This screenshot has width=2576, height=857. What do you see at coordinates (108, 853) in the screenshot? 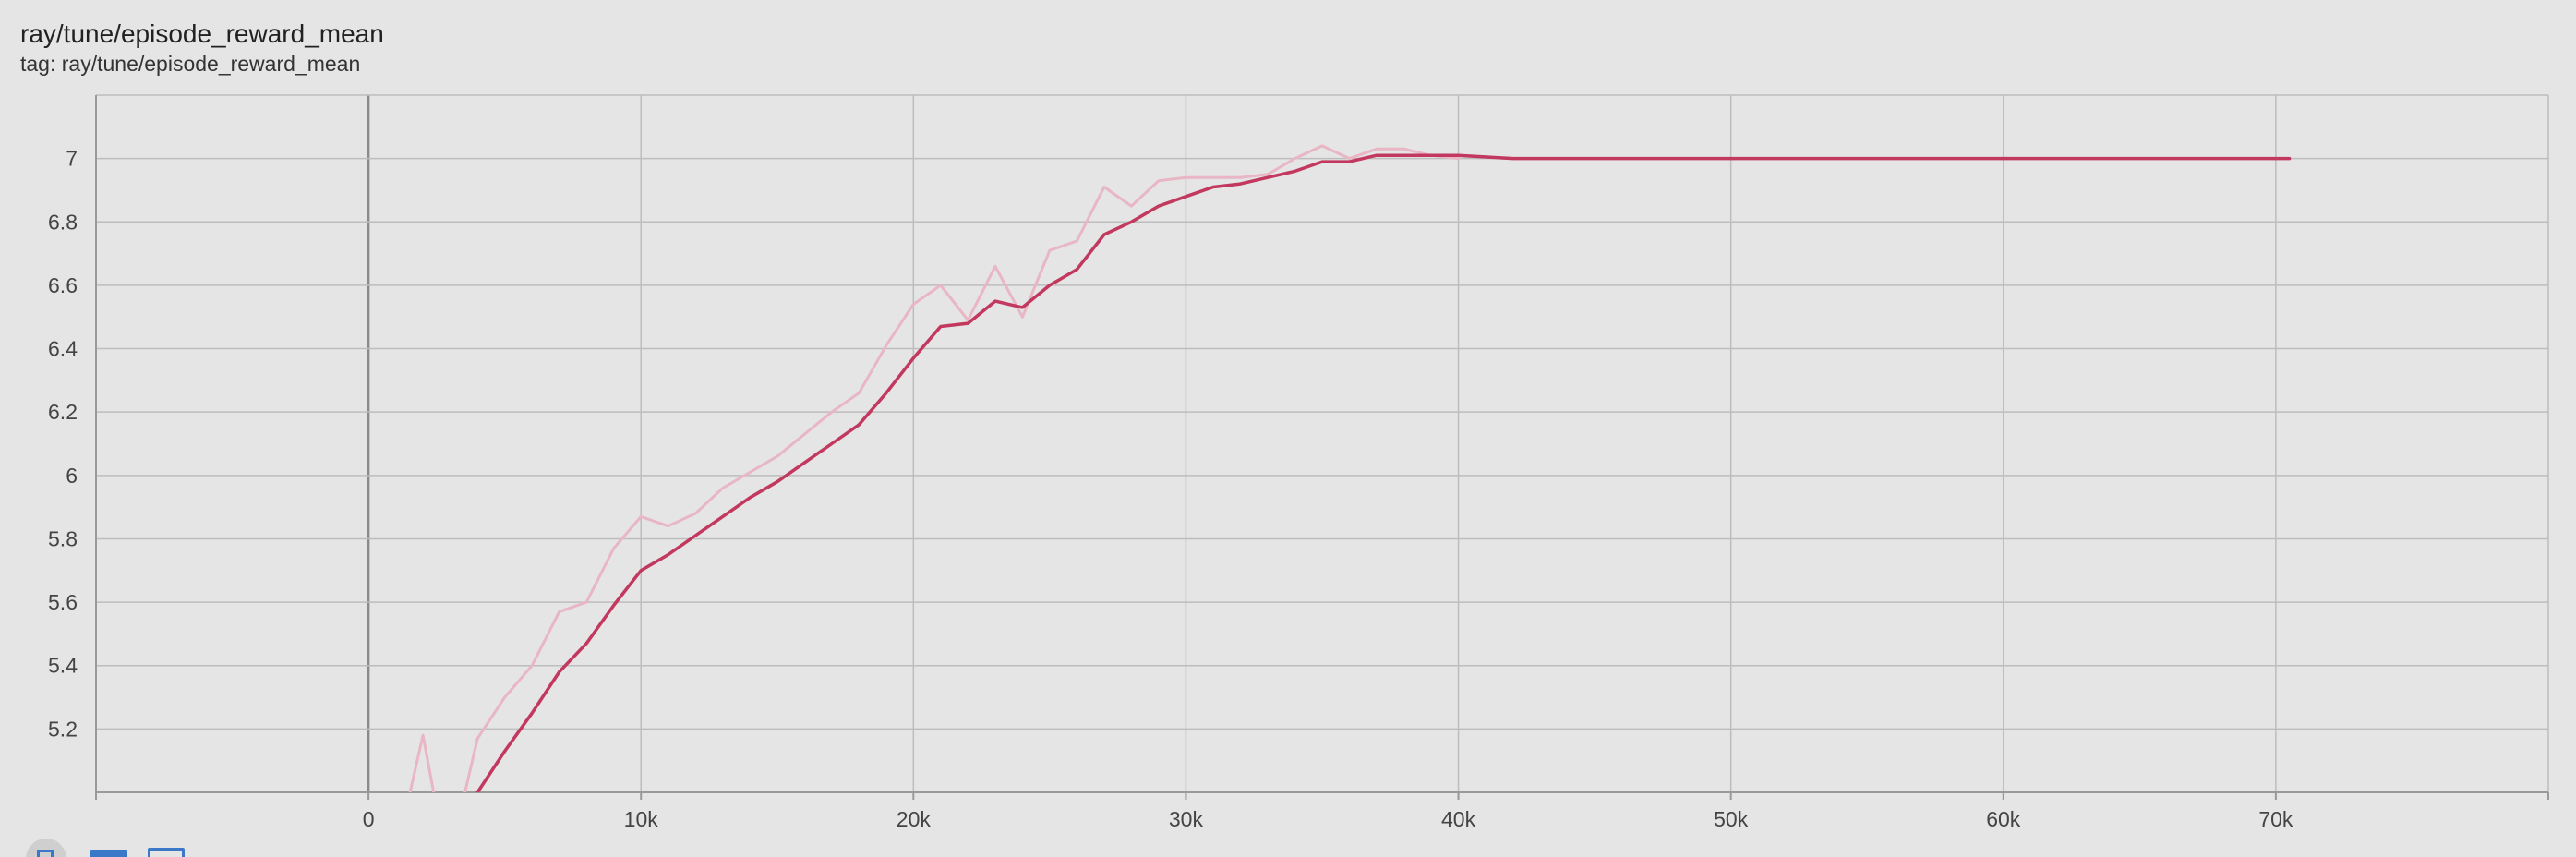
I see `log-scale-button` at bounding box center [108, 853].